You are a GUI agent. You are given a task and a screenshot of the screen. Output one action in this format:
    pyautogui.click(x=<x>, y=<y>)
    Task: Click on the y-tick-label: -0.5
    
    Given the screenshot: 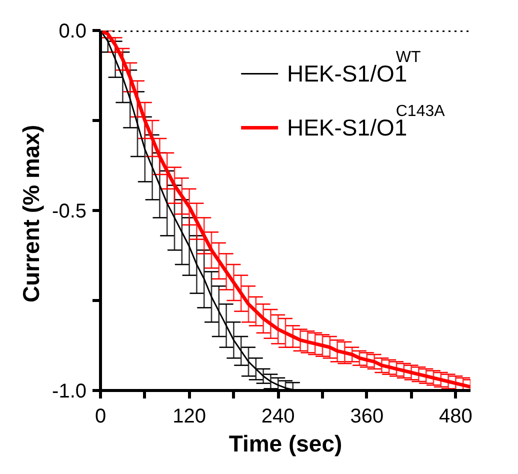 What is the action you would take?
    pyautogui.click(x=69, y=211)
    